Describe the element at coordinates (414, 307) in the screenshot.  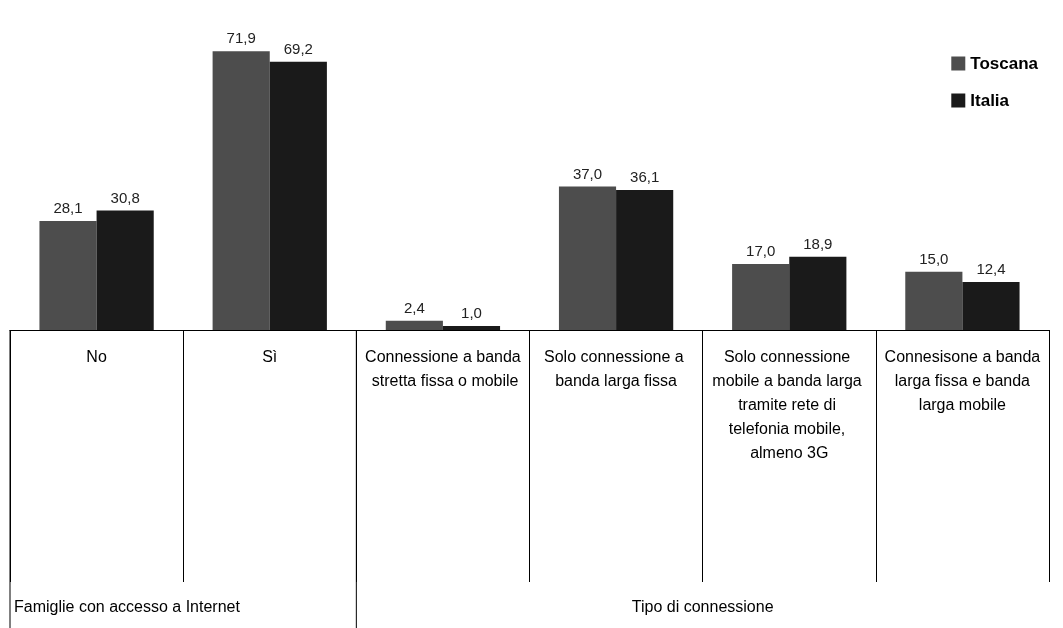
I see `data-label: 2,4` at that location.